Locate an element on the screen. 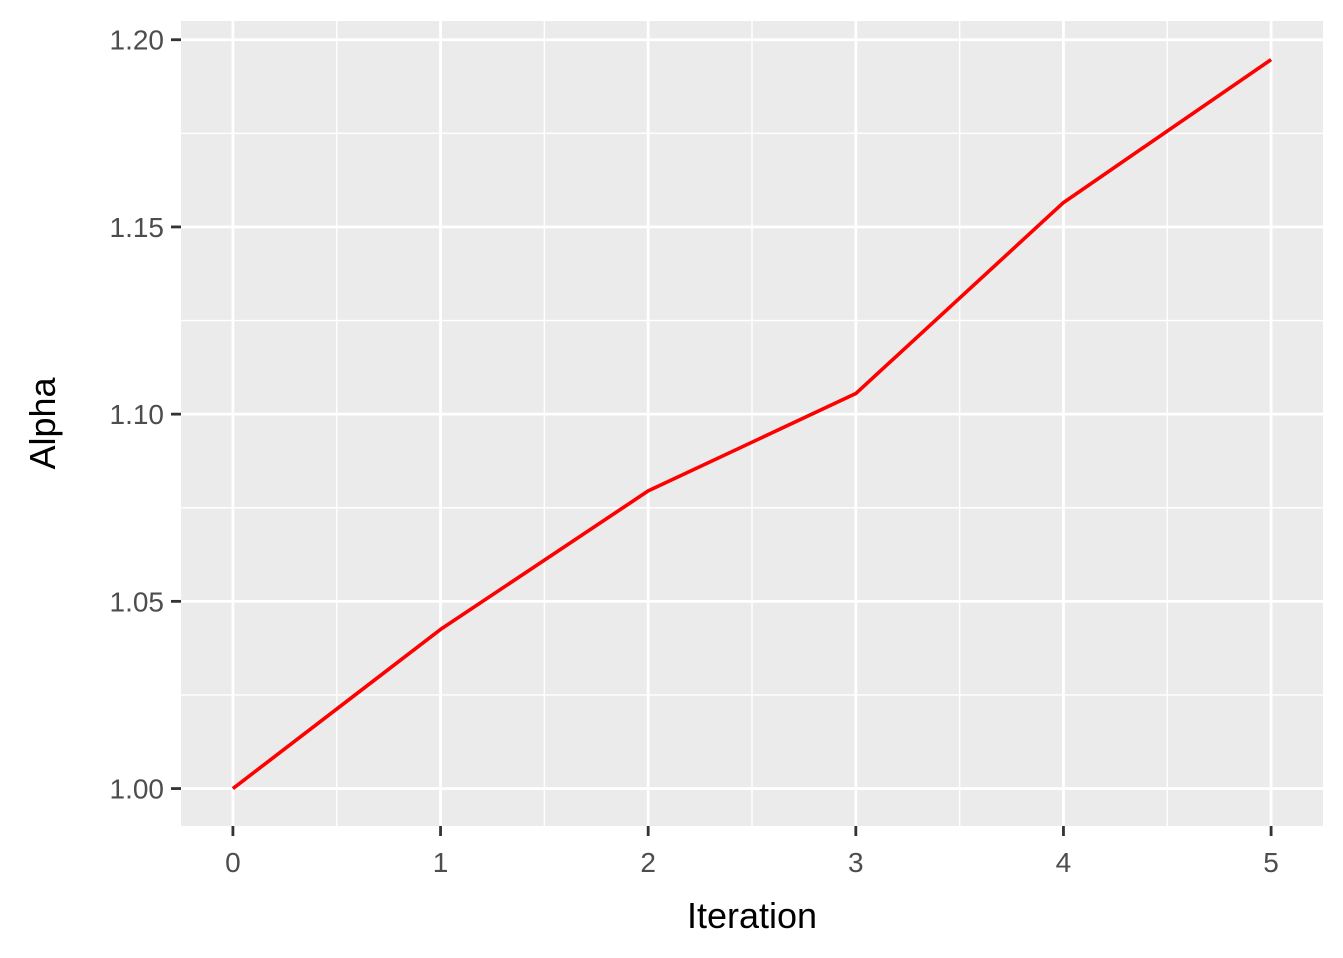 Image resolution: width=1343 pixels, height=958 pixels. y-axis-title: Alpha is located at coordinates (42, 422).